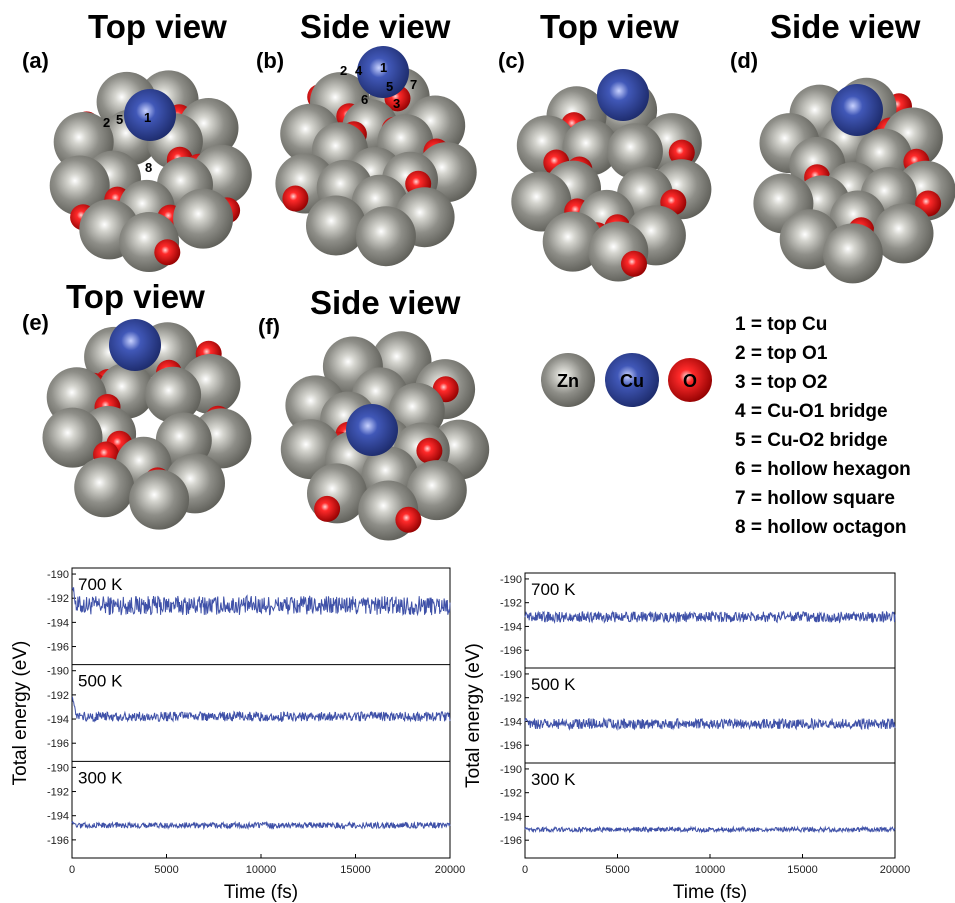  I want to click on y-axis-label: Total energy (eV), so click(20, 713).